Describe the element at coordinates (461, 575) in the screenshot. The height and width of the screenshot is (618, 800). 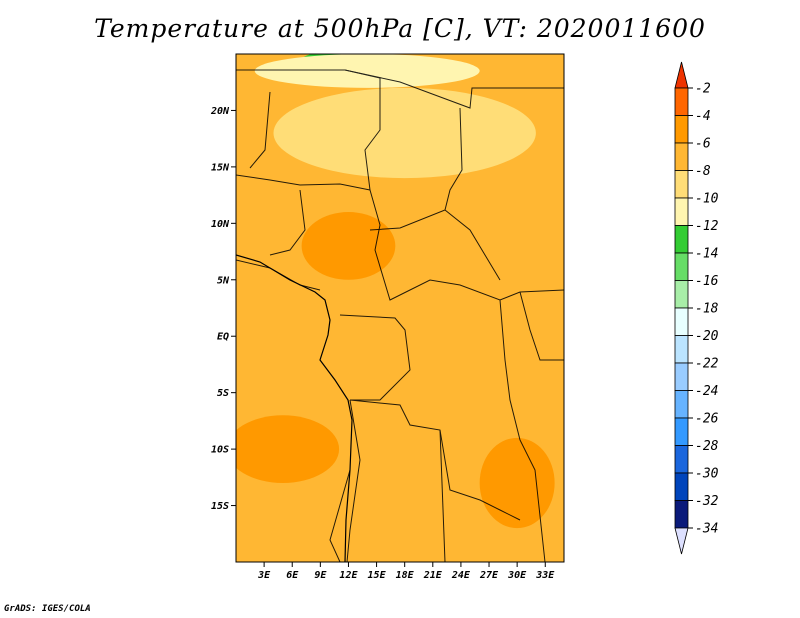
I see `x-tick-label-7: 24E` at that location.